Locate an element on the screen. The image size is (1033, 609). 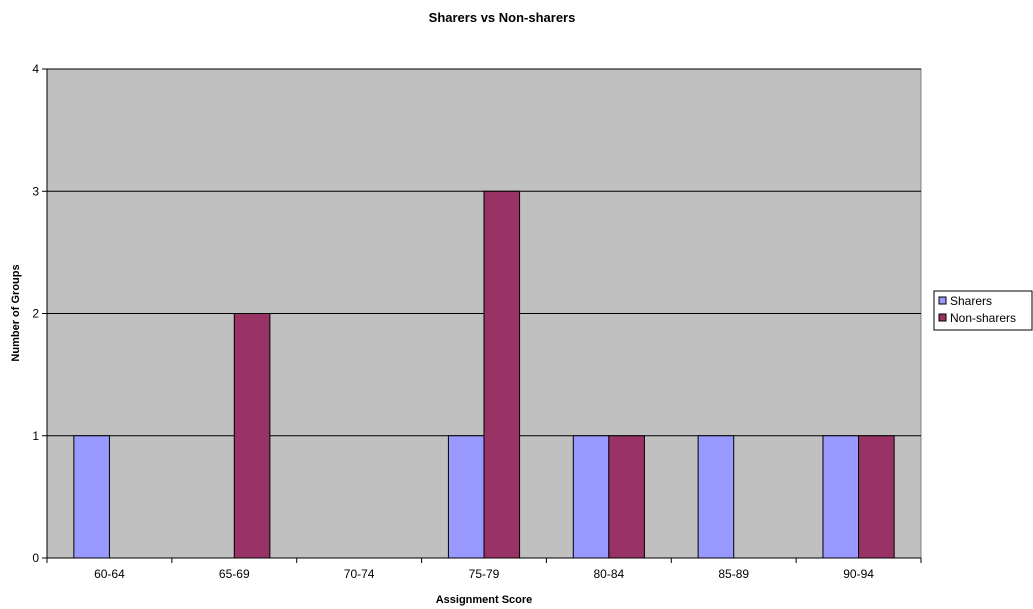
legend-box is located at coordinates (983, 310).